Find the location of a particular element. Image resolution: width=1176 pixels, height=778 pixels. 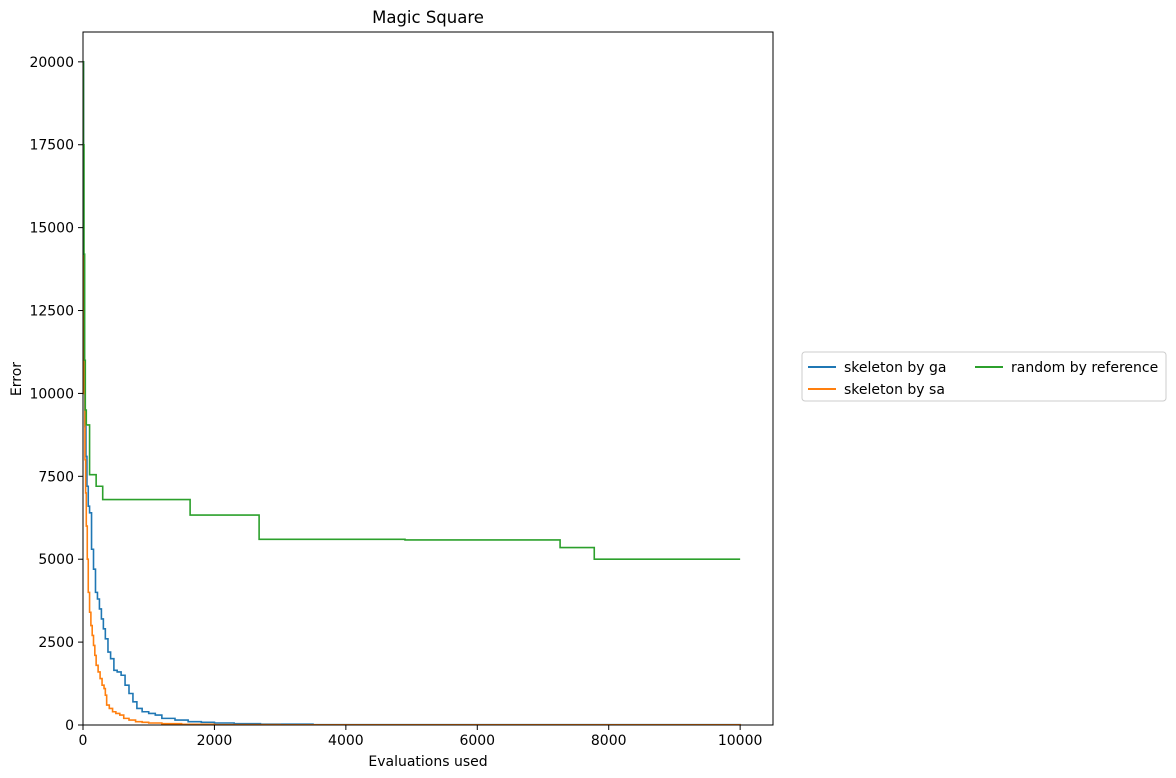

legend-box is located at coordinates (984, 376).